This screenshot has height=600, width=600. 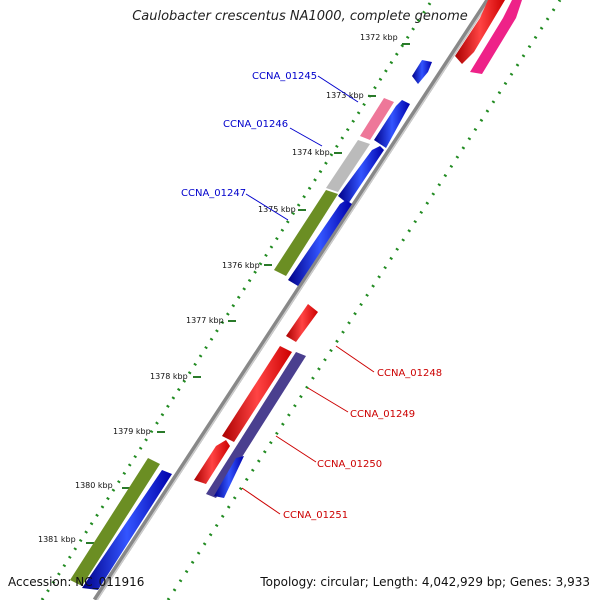 I want to click on gene-label: CCNA_01250, so click(x=349, y=464).